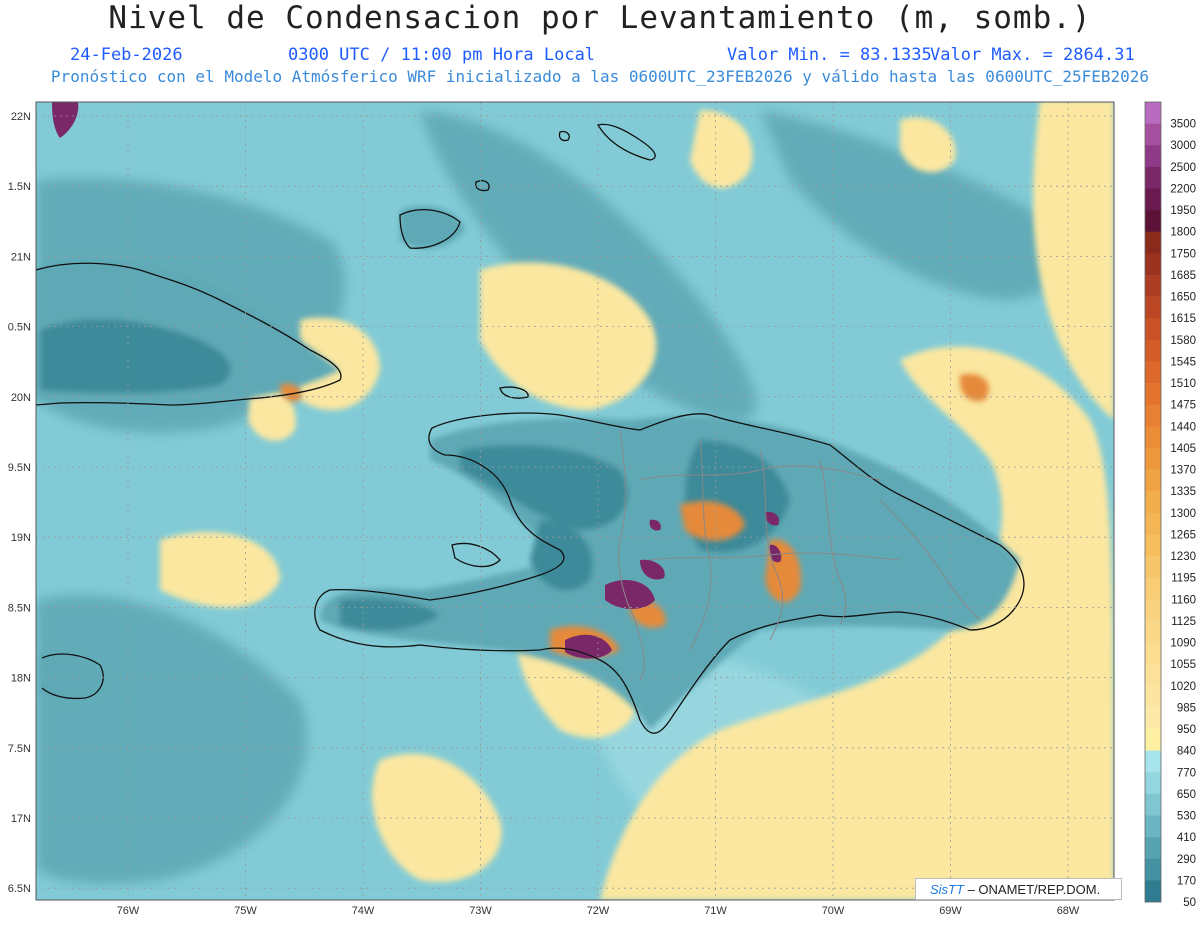 This screenshot has height=927, width=1200. What do you see at coordinates (1183, 406) in the screenshot?
I see `colorbar-label: 1475` at bounding box center [1183, 406].